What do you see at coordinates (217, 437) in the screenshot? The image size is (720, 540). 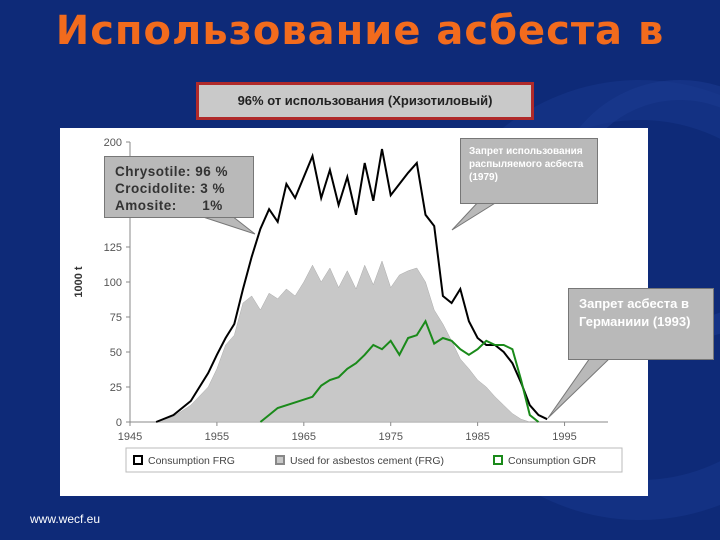 I see `x-tick-label-1: 1955` at bounding box center [217, 437].